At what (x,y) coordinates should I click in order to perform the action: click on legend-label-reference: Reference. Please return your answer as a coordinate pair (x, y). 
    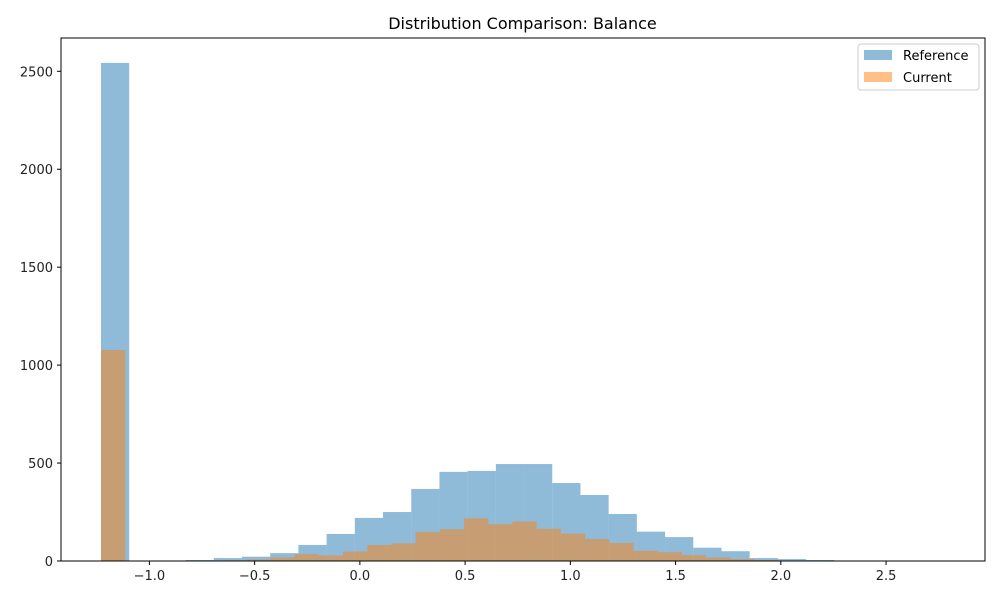
    Looking at the image, I should click on (935, 56).